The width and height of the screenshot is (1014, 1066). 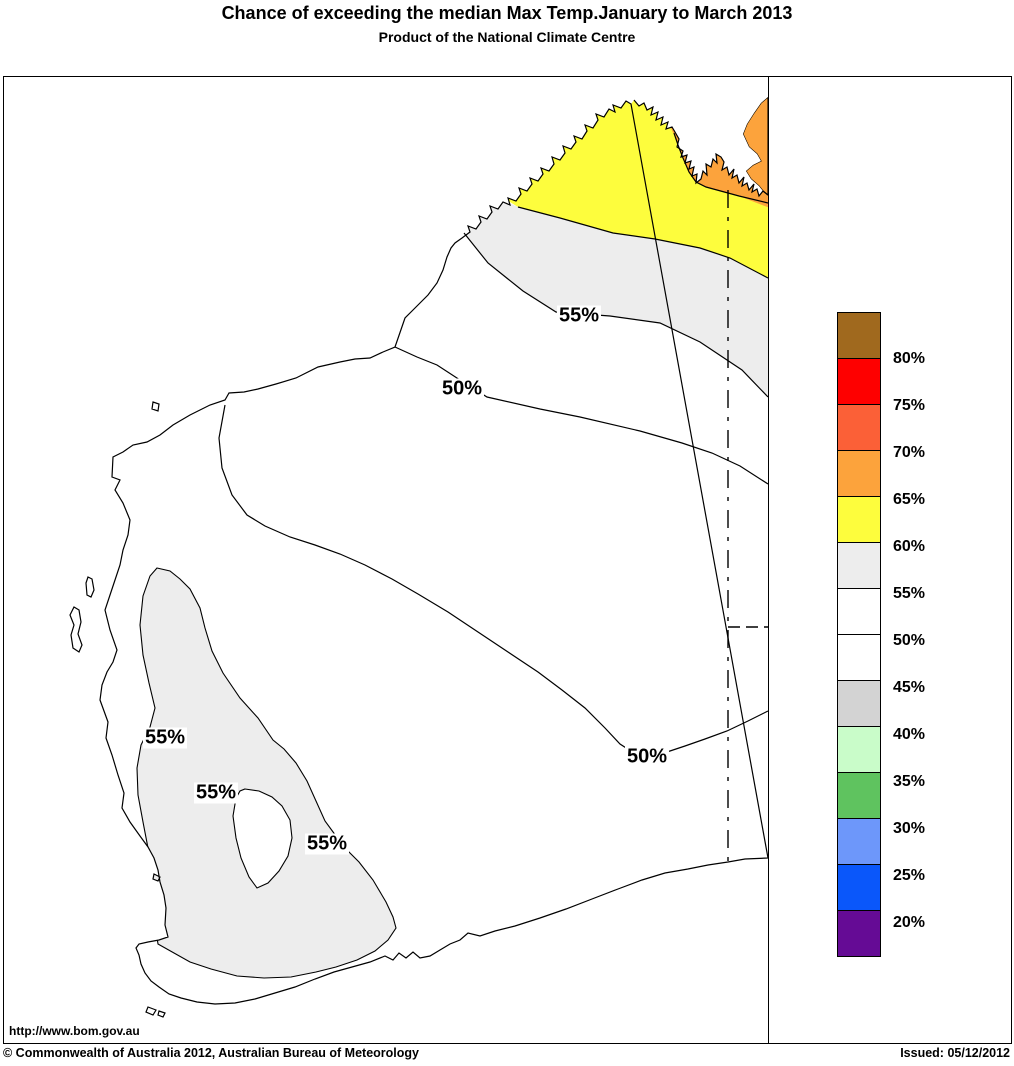 What do you see at coordinates (909, 734) in the screenshot?
I see `legend-label-40%: 40%` at bounding box center [909, 734].